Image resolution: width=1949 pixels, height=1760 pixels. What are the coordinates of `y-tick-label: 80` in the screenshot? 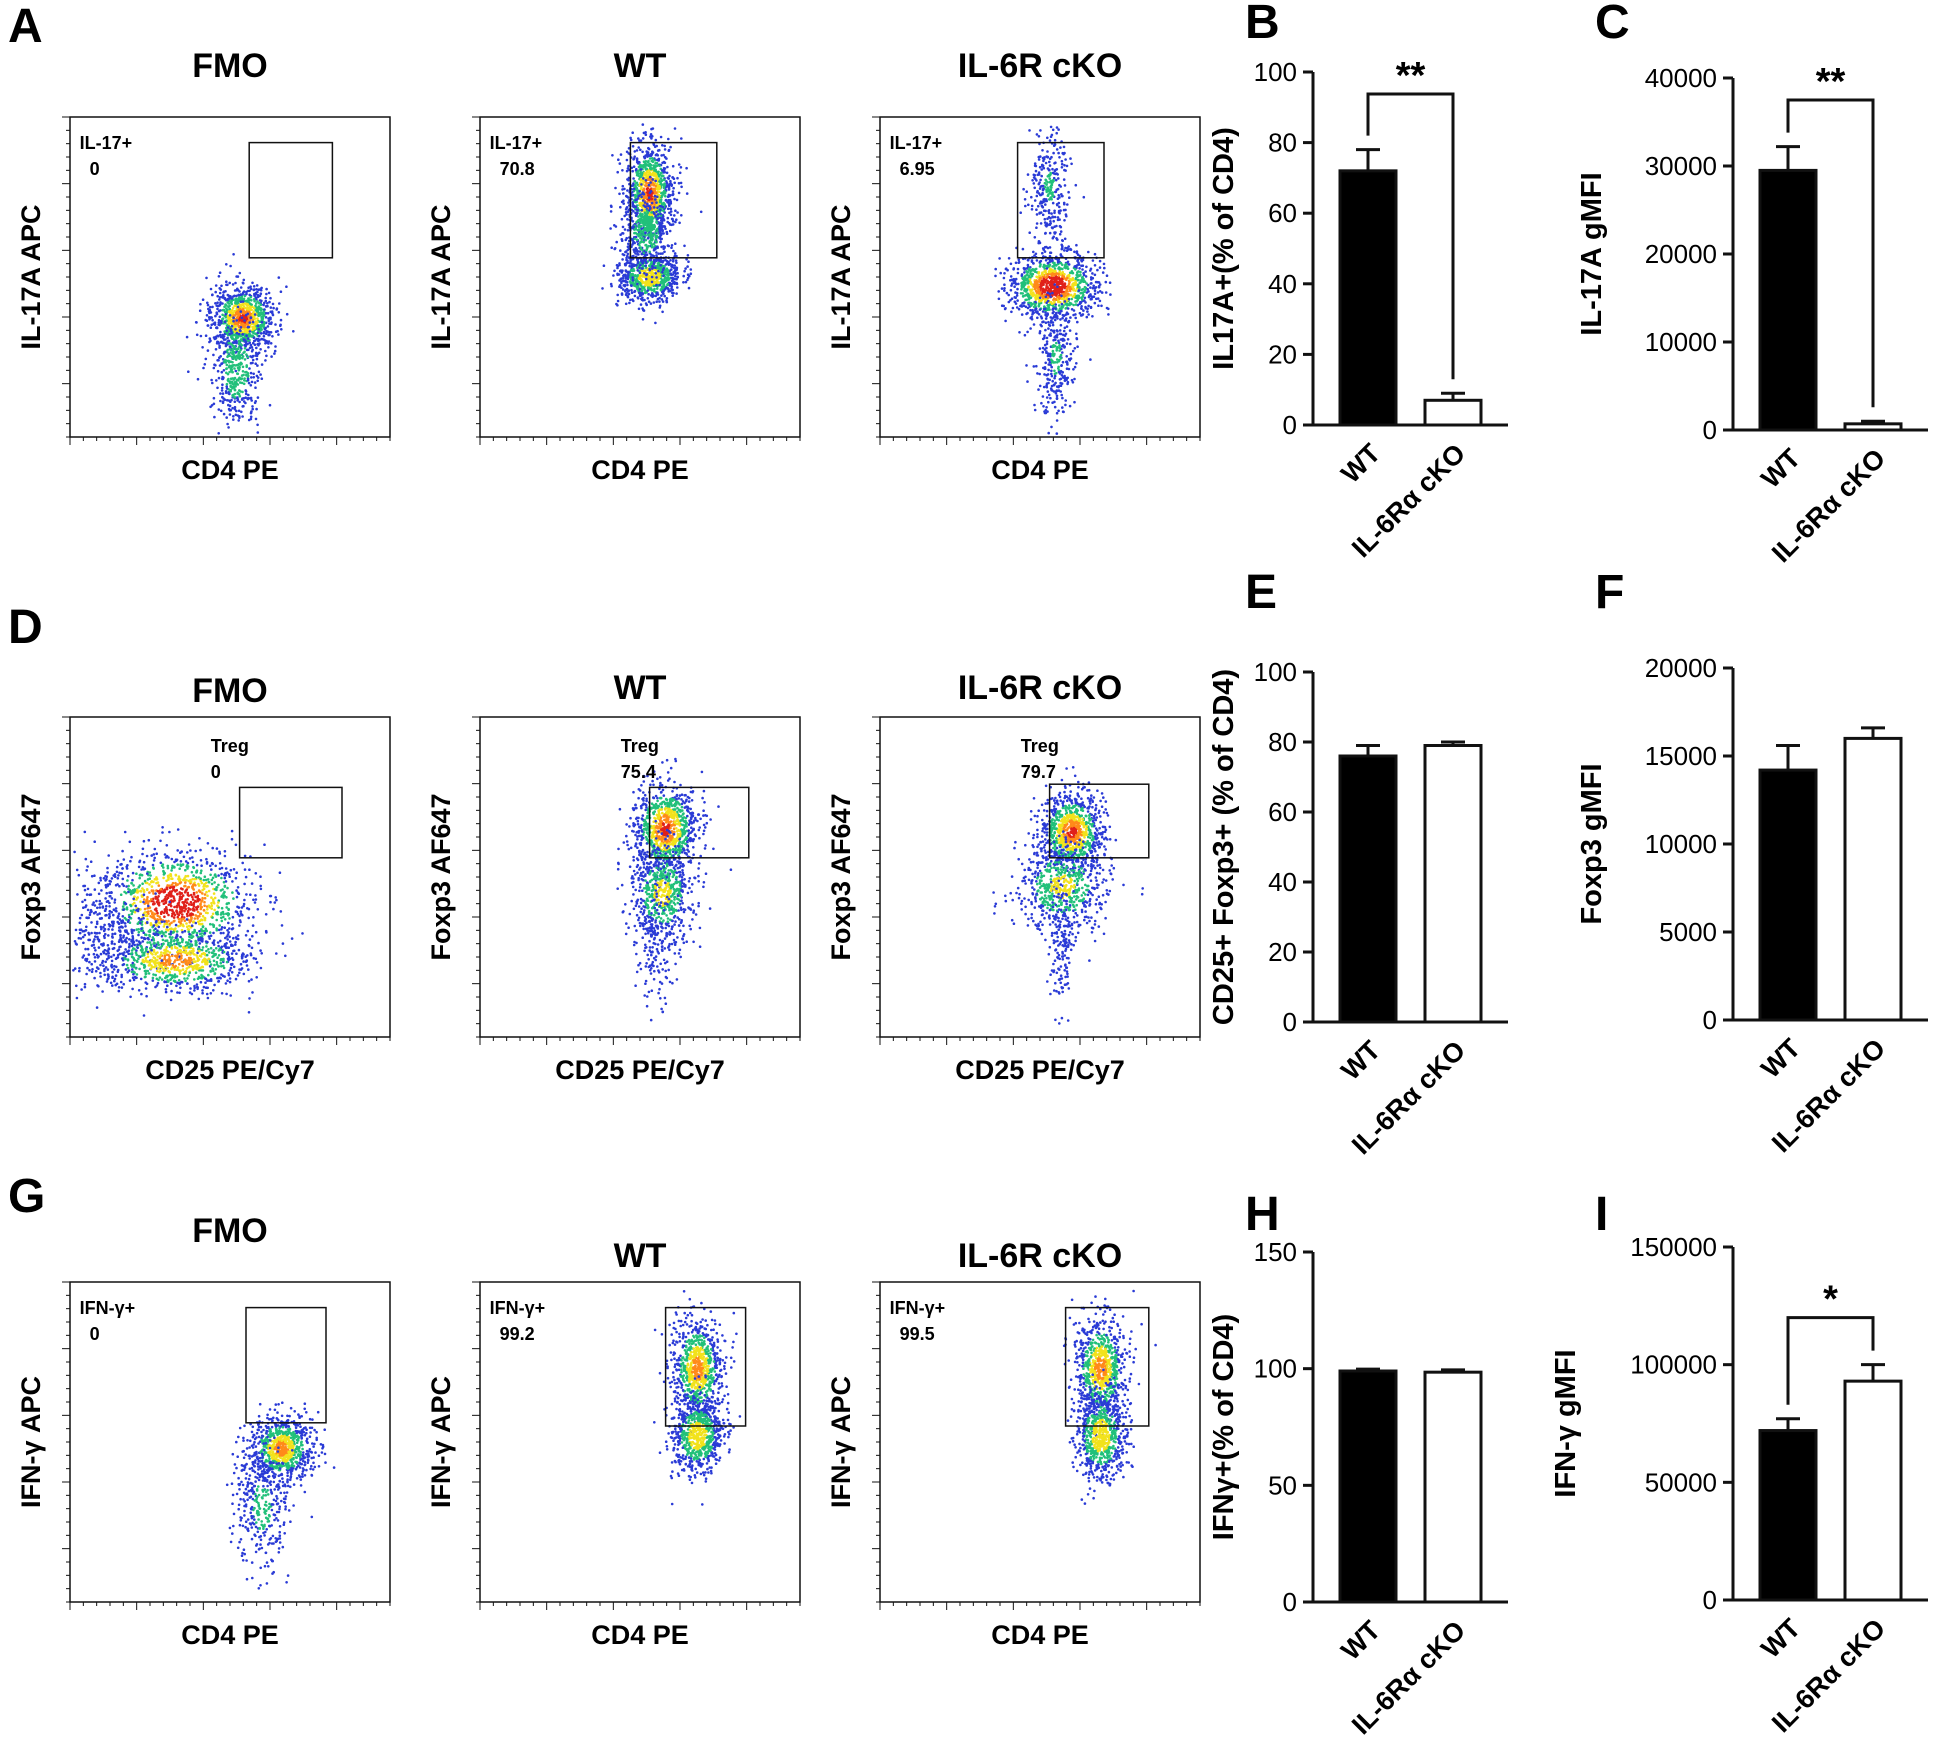 It's located at (1282, 742).